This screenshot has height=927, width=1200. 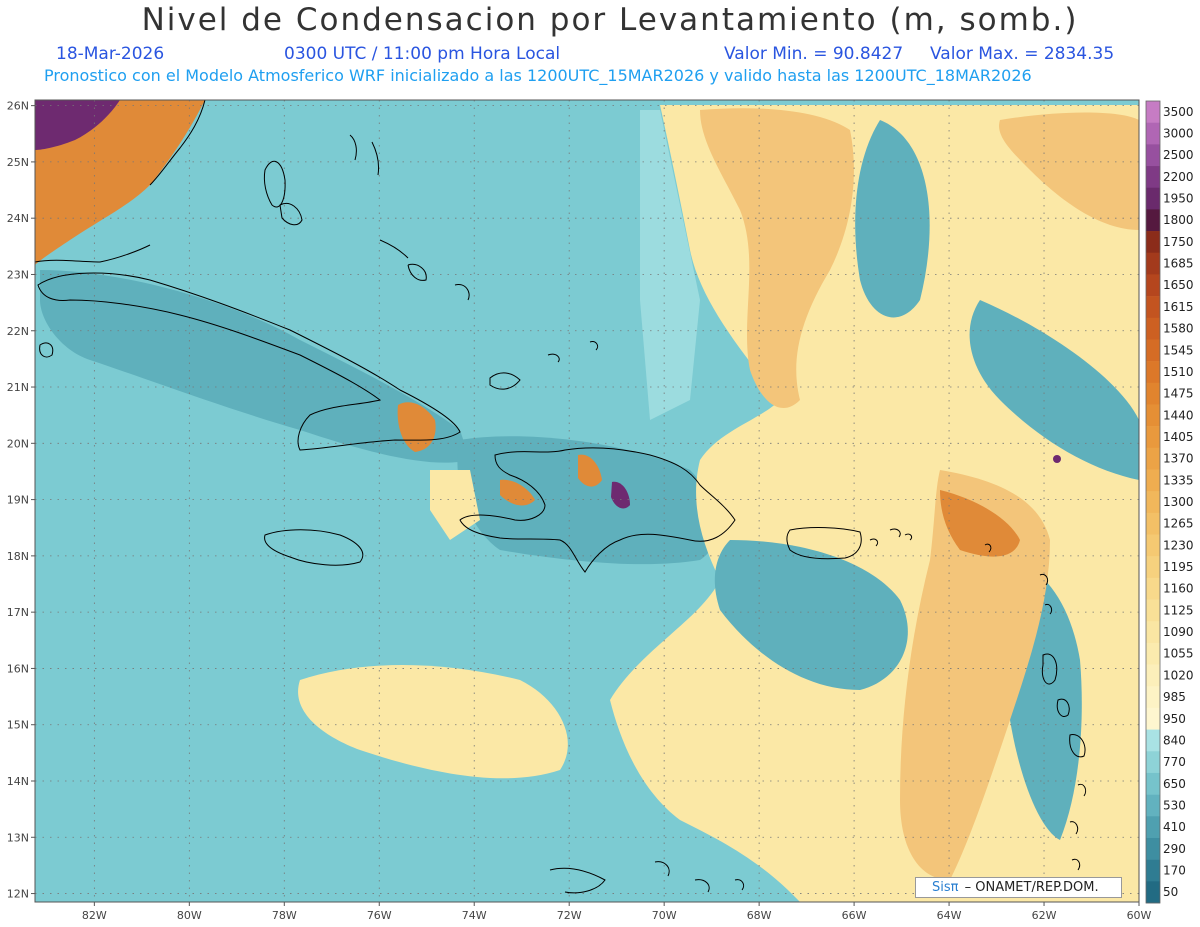 I want to click on colorbar-label: 650, so click(x=1174, y=784).